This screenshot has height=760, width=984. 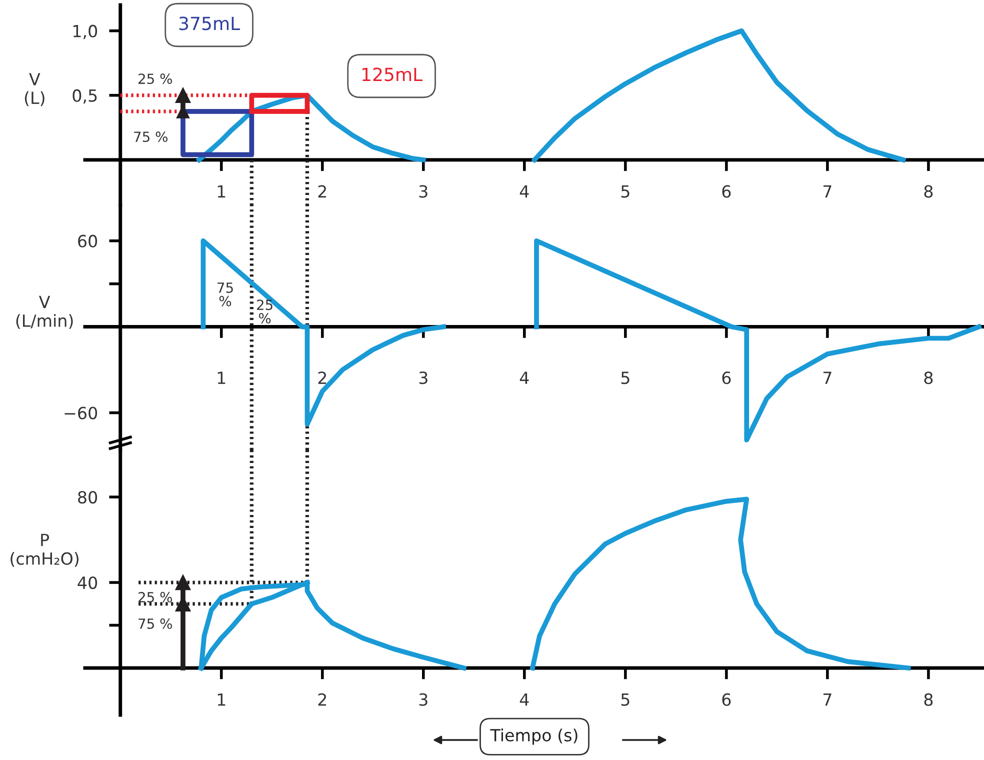 I want to click on annotation: 375mL, so click(x=209, y=23).